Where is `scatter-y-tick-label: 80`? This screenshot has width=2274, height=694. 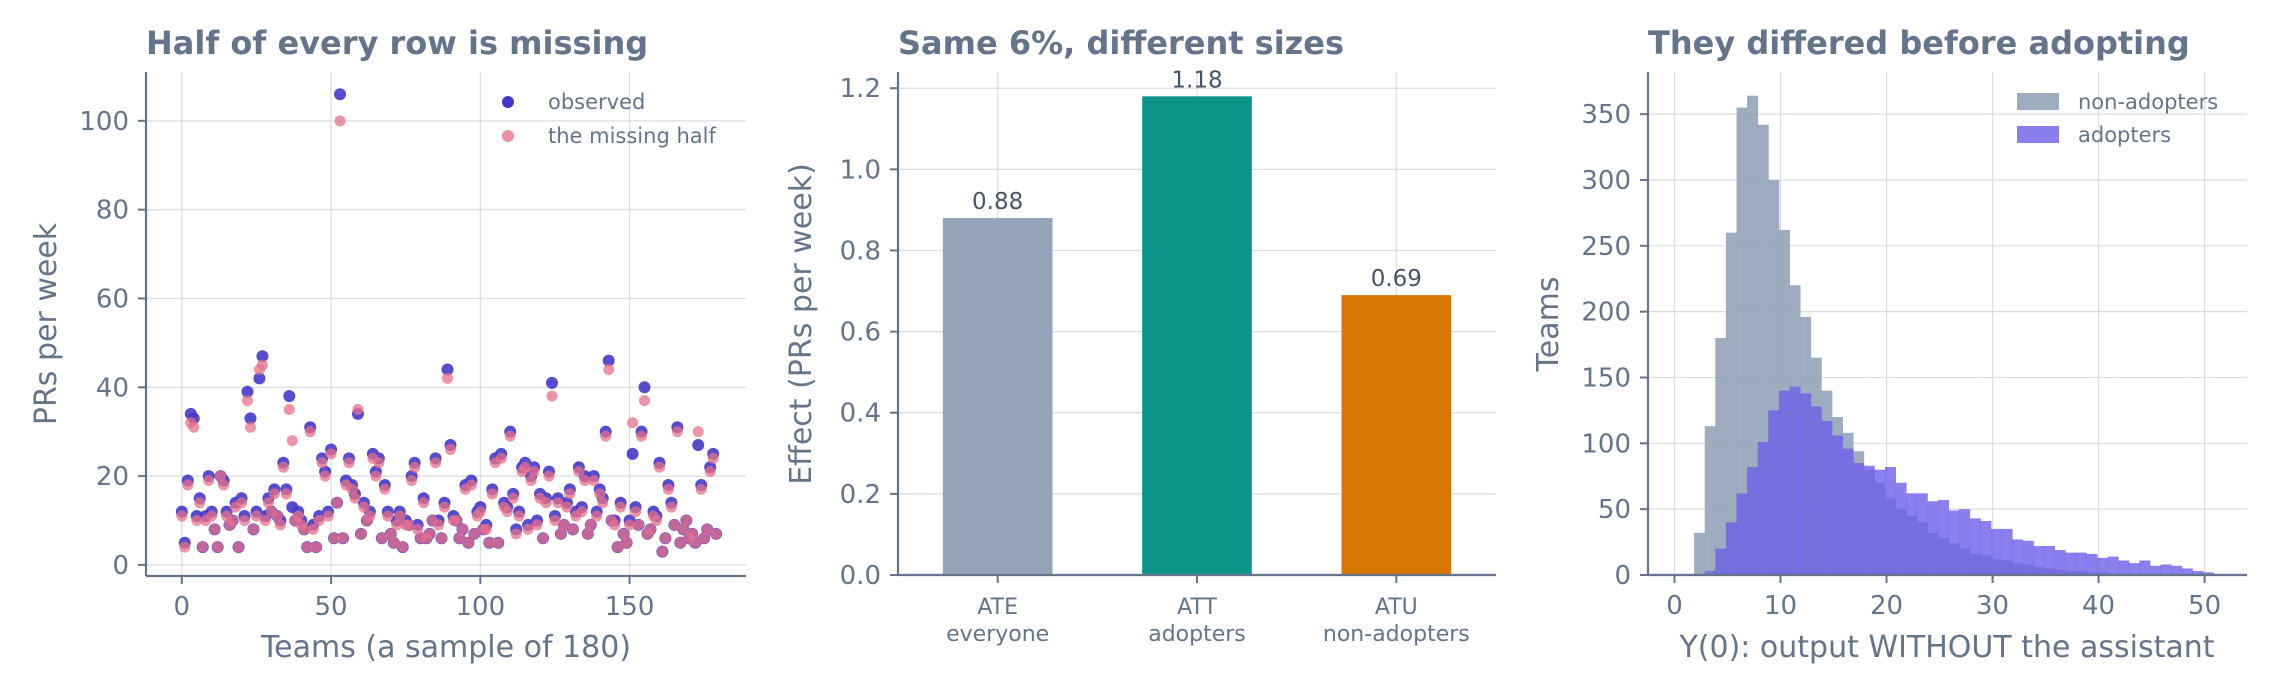 scatter-y-tick-label: 80 is located at coordinates (112, 211).